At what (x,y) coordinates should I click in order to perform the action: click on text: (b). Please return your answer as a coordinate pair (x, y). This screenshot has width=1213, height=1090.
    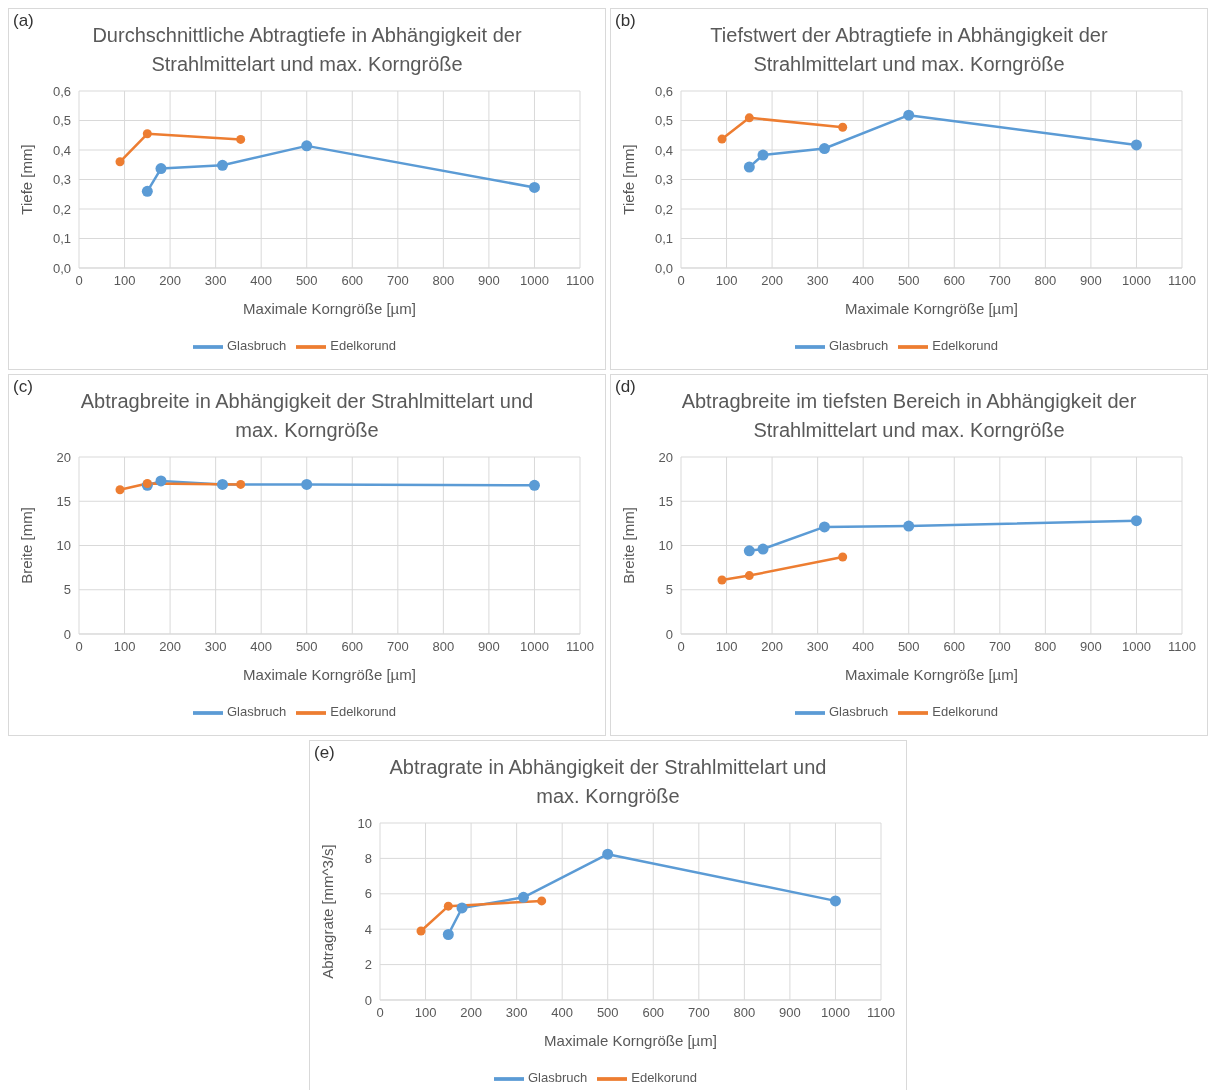
    Looking at the image, I should click on (625, 21).